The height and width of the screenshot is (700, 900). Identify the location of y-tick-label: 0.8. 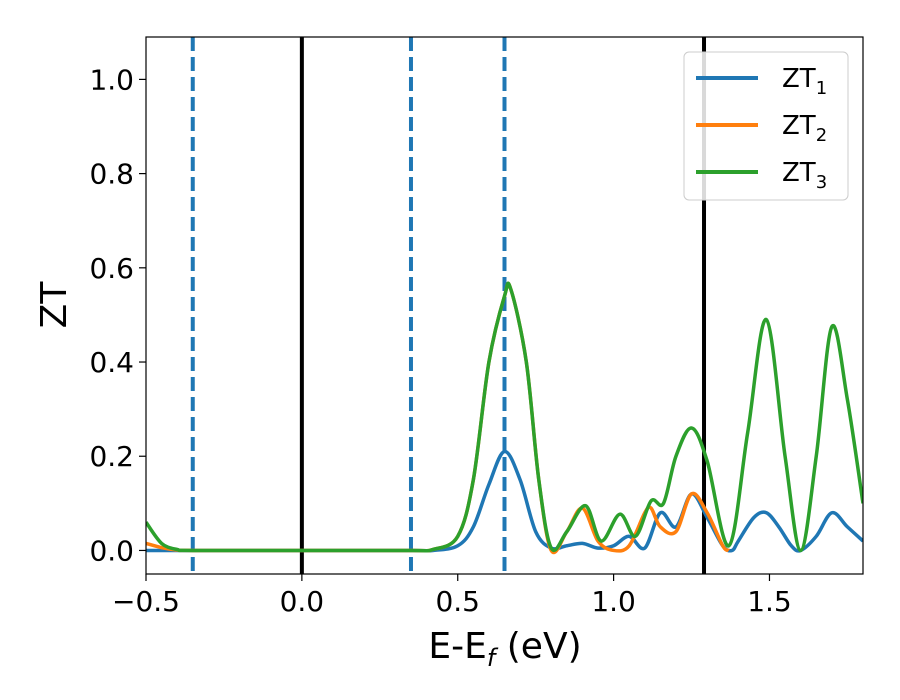
(111, 174).